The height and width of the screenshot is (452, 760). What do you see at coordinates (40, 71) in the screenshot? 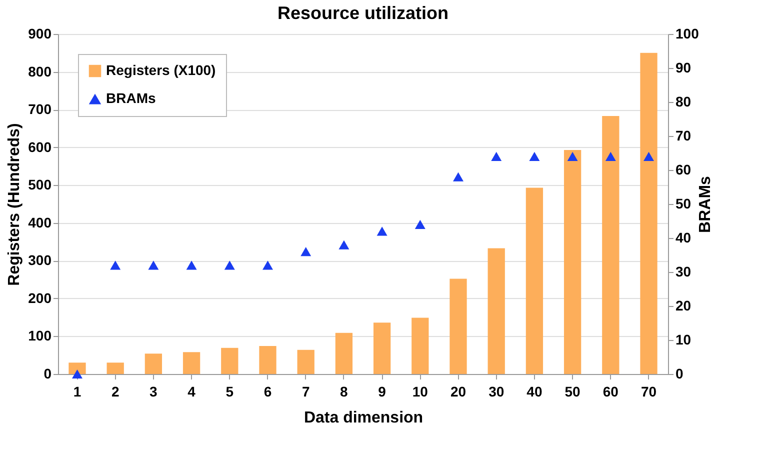
I see `y-tick-label: 800` at bounding box center [40, 71].